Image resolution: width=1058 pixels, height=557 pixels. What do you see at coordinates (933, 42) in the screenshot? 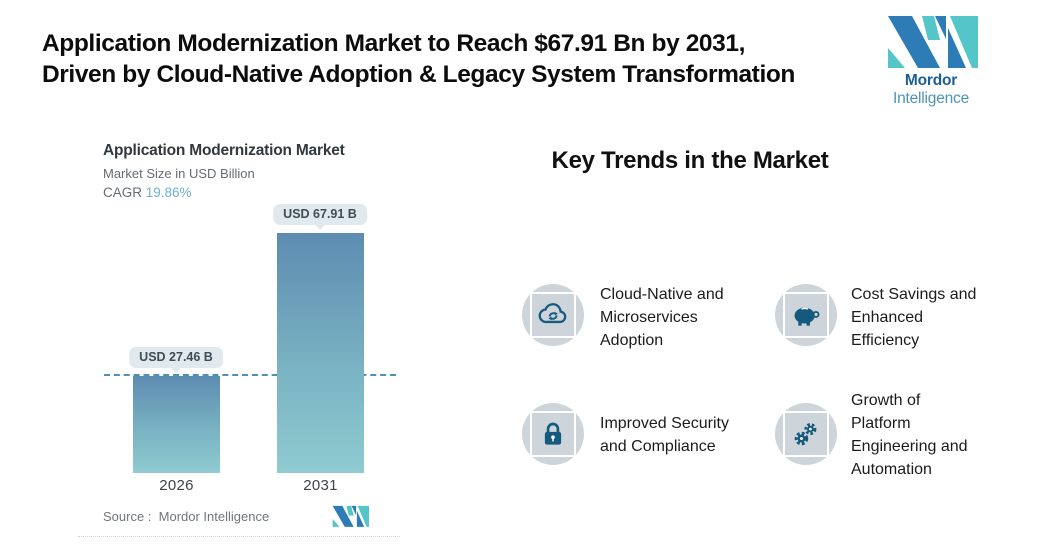
I see `mordor-logo-mark` at bounding box center [933, 42].